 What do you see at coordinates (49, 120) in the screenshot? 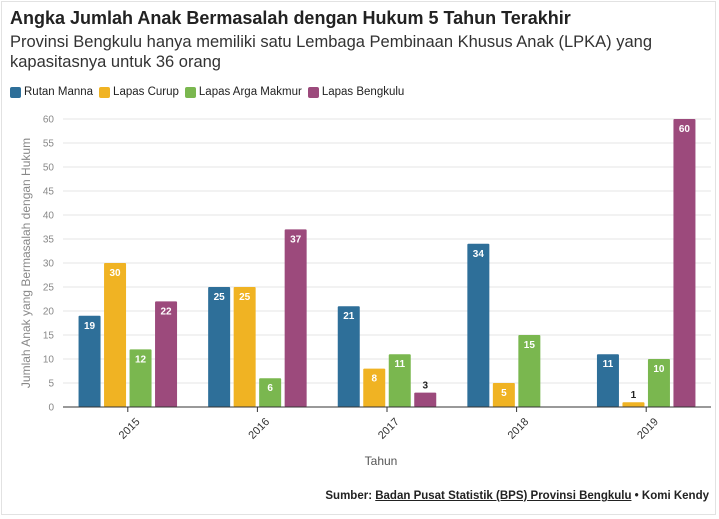
I see `y-tick-label: 60` at bounding box center [49, 120].